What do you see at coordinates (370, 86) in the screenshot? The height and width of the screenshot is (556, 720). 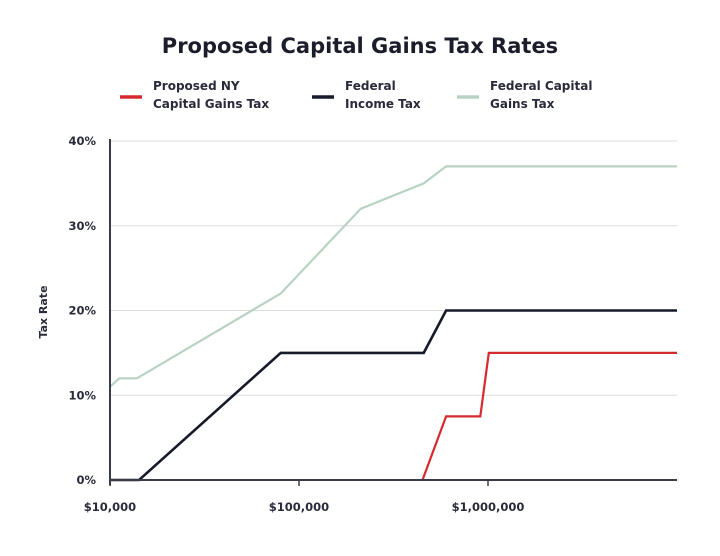 I see `legend-label: Federal` at bounding box center [370, 86].